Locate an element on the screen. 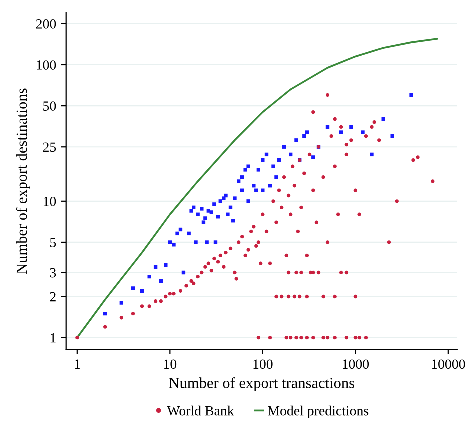 The height and width of the screenshot is (437, 474). y-tick-label: 10 is located at coordinates (50, 201).